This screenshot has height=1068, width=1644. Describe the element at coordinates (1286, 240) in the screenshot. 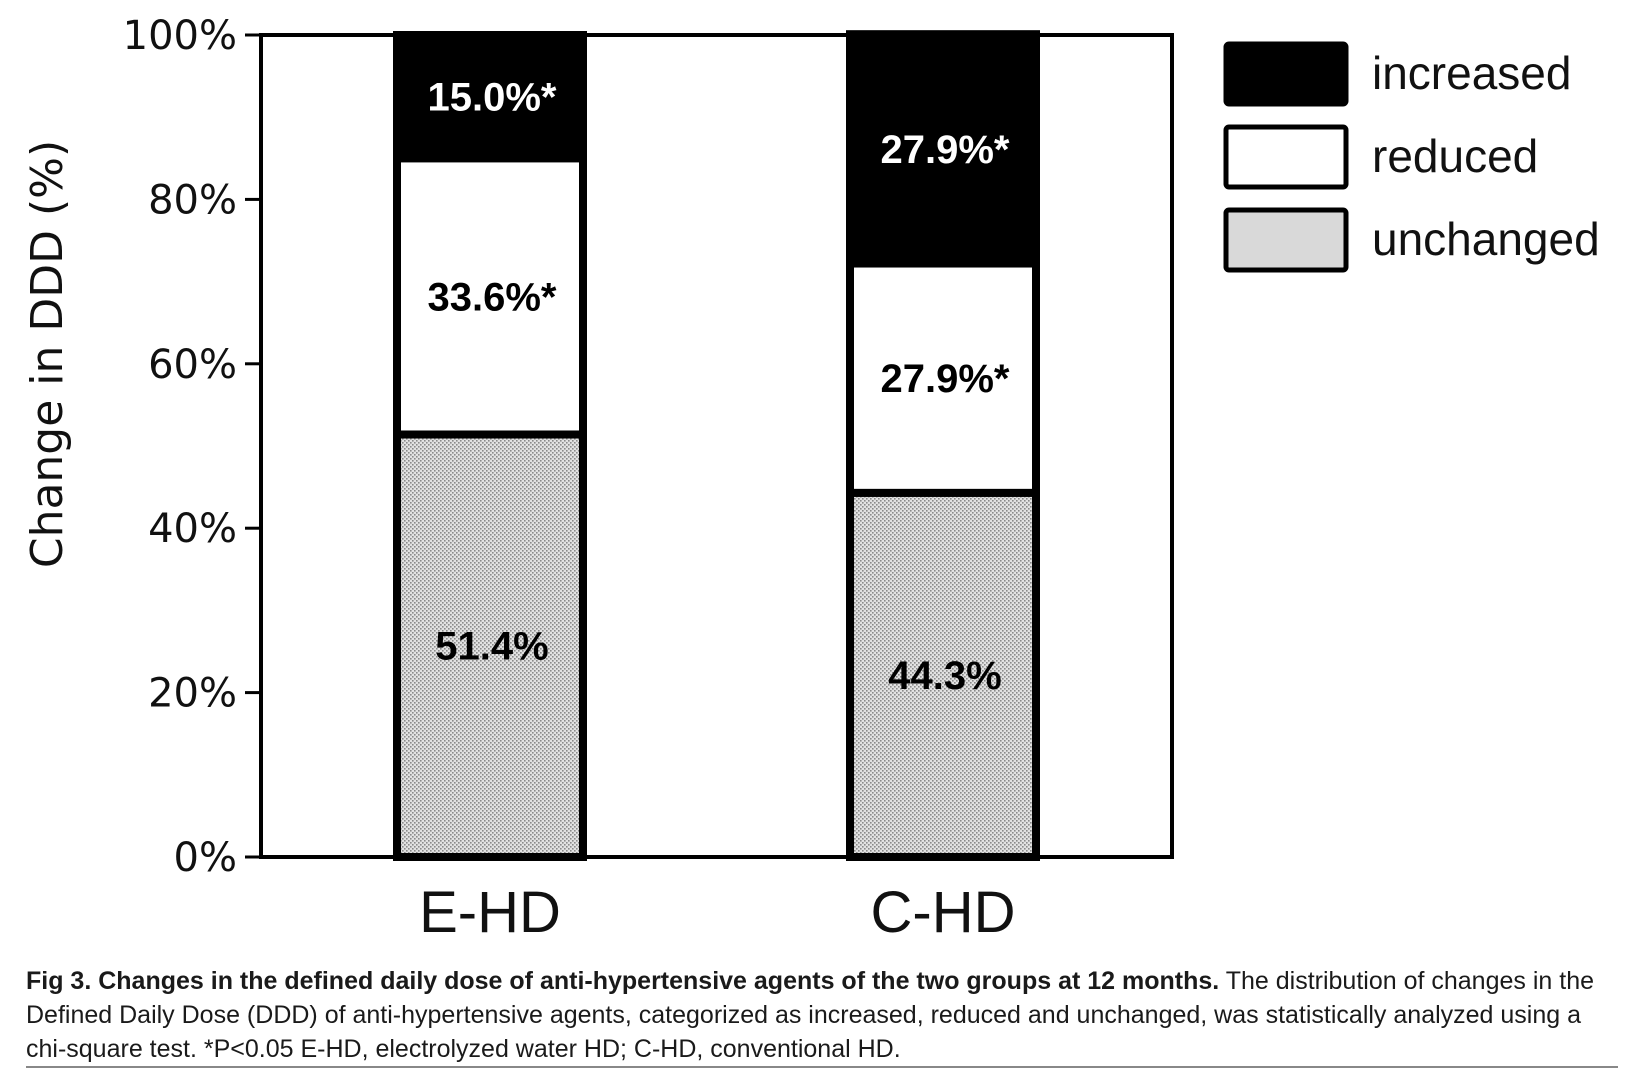

I see `legend-swatch-unchanged` at that location.